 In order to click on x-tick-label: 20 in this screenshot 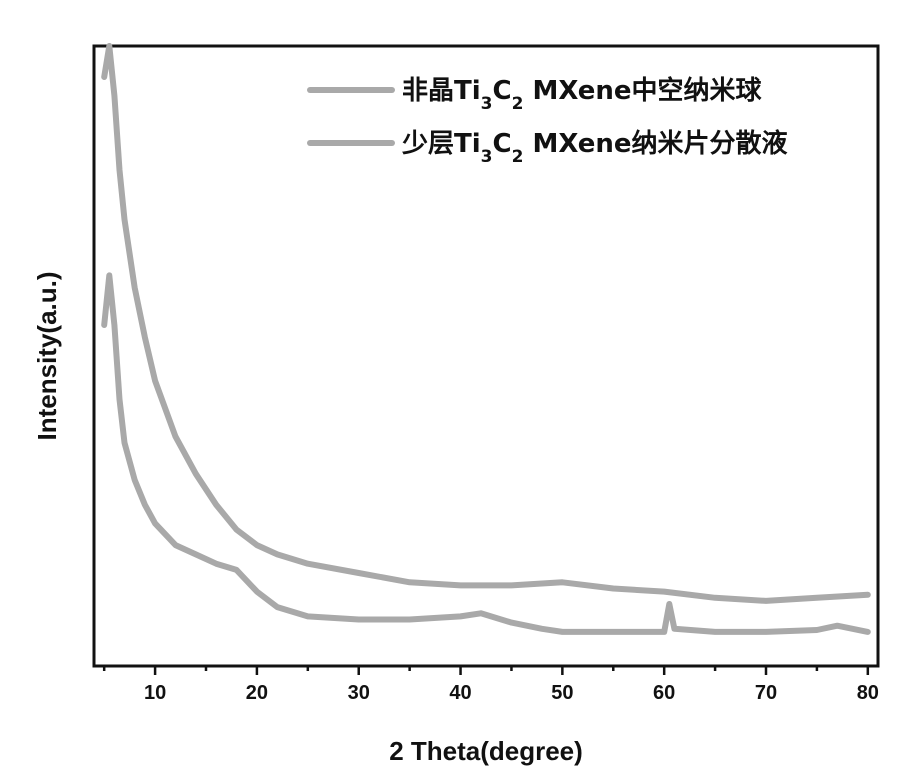, I will do `click(257, 693)`.